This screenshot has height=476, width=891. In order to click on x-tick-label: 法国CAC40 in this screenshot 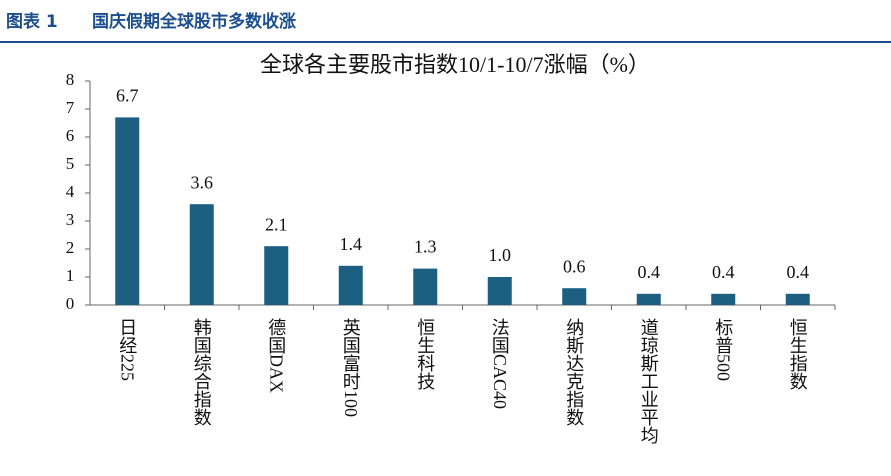, I will do `click(500, 363)`.